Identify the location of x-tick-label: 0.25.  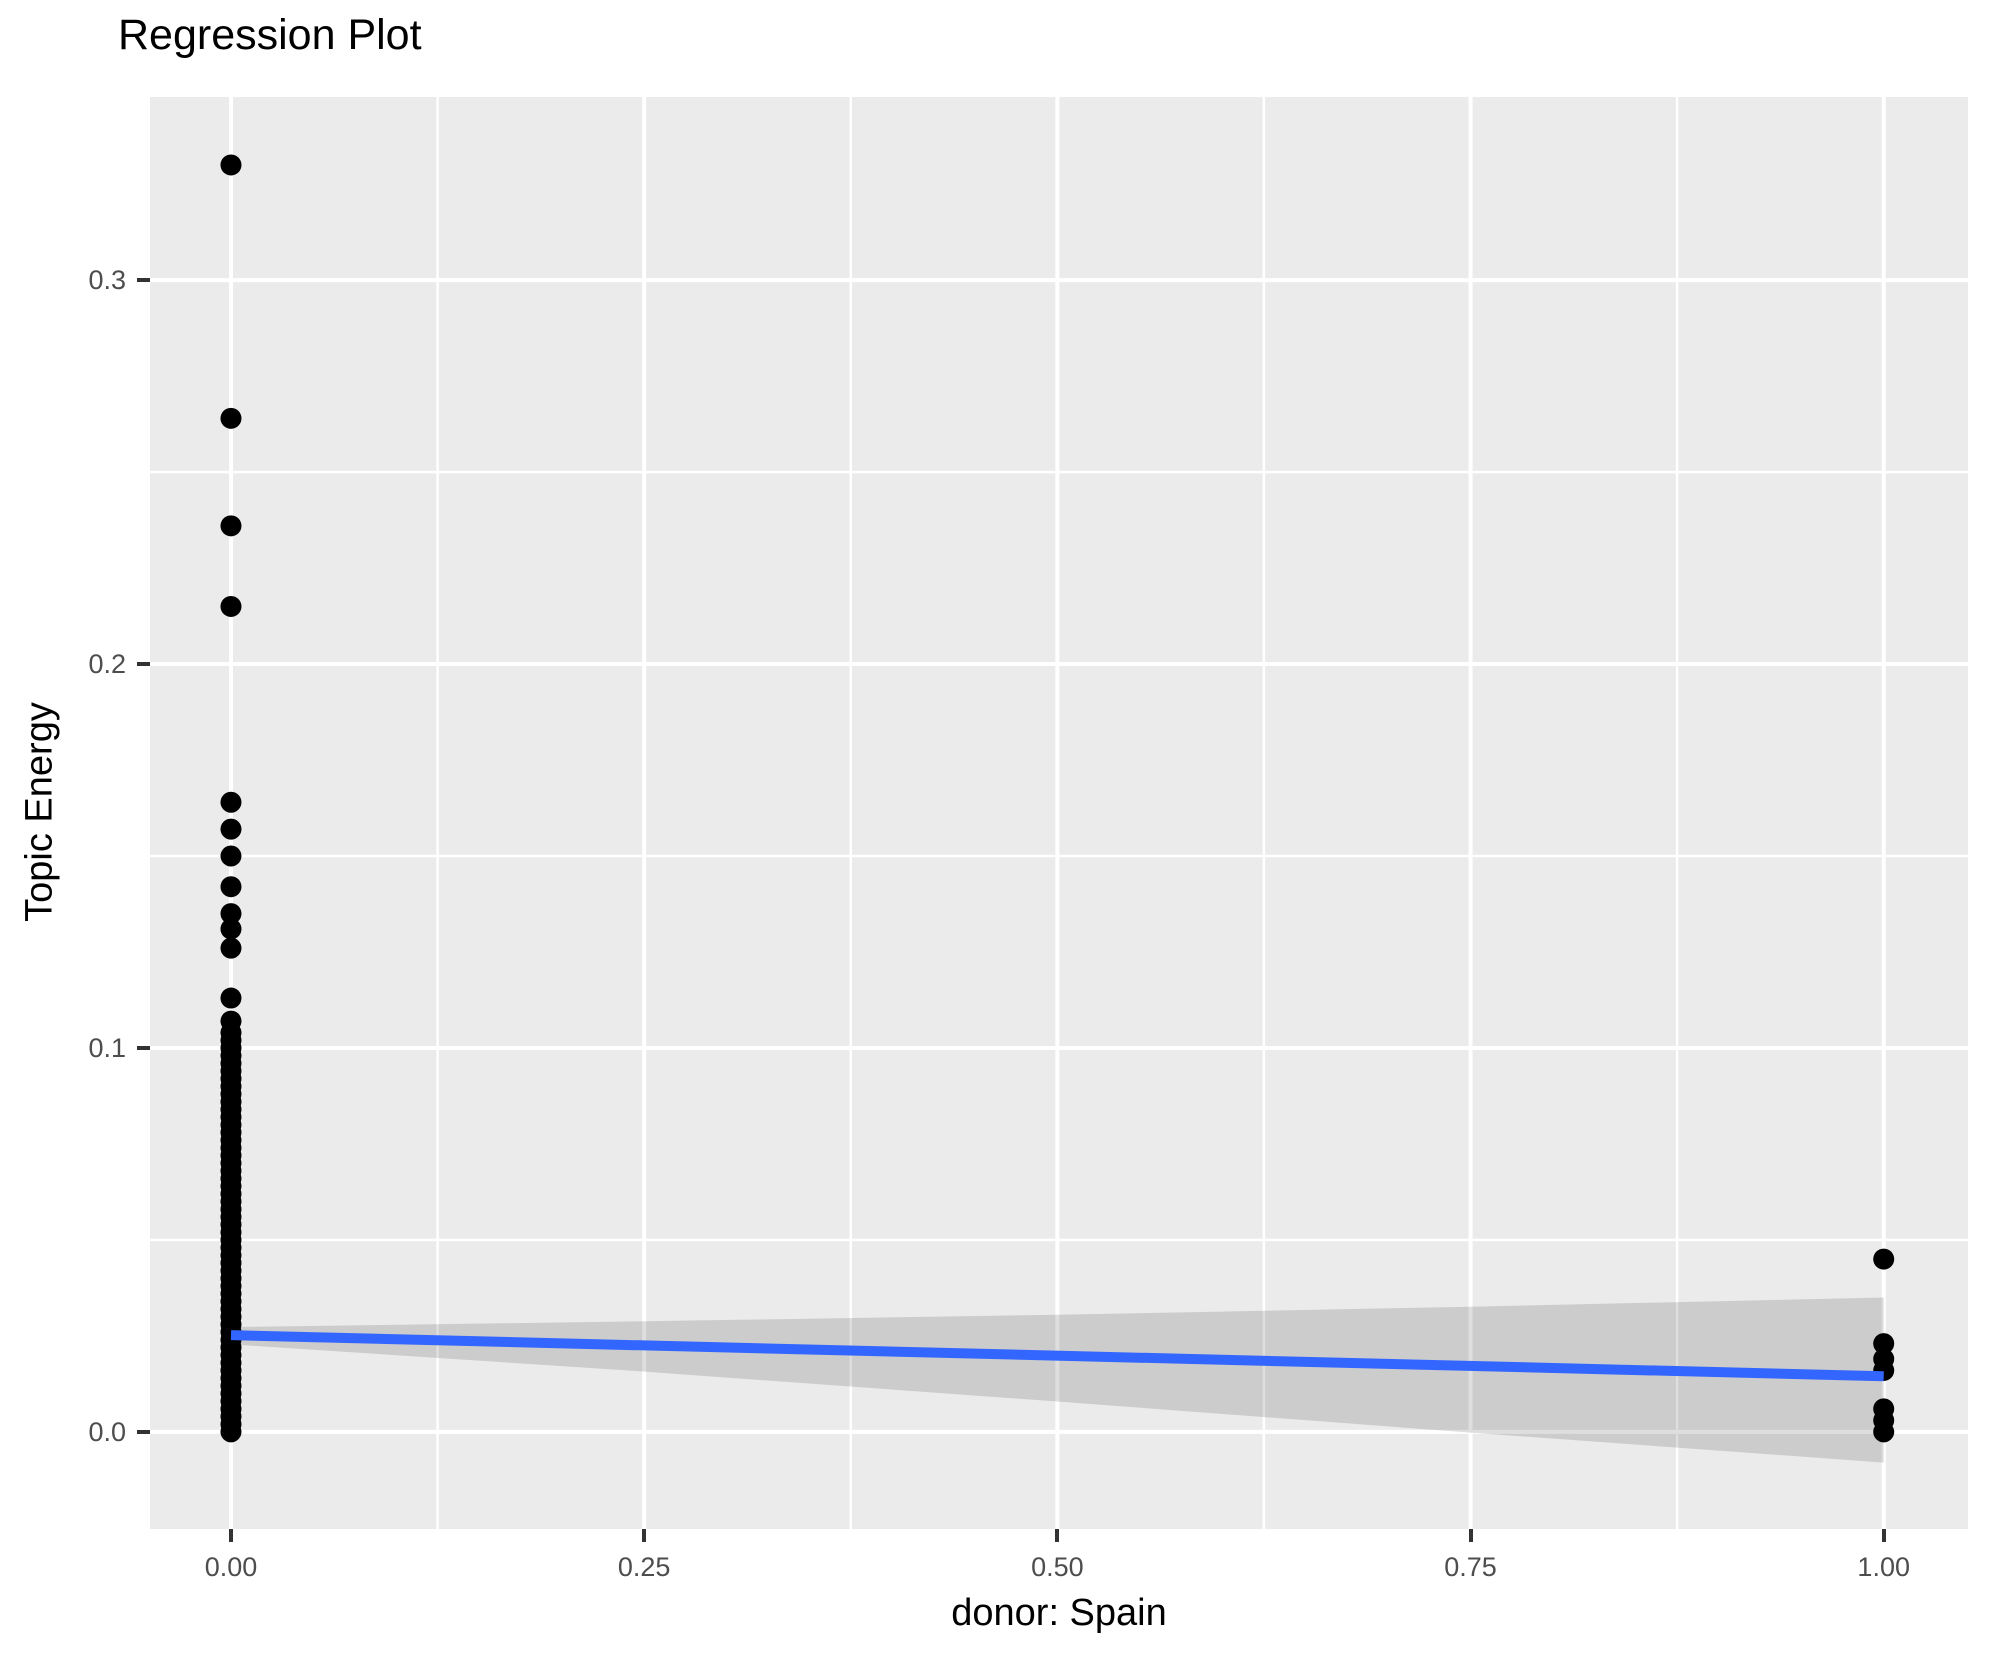
(644, 1567).